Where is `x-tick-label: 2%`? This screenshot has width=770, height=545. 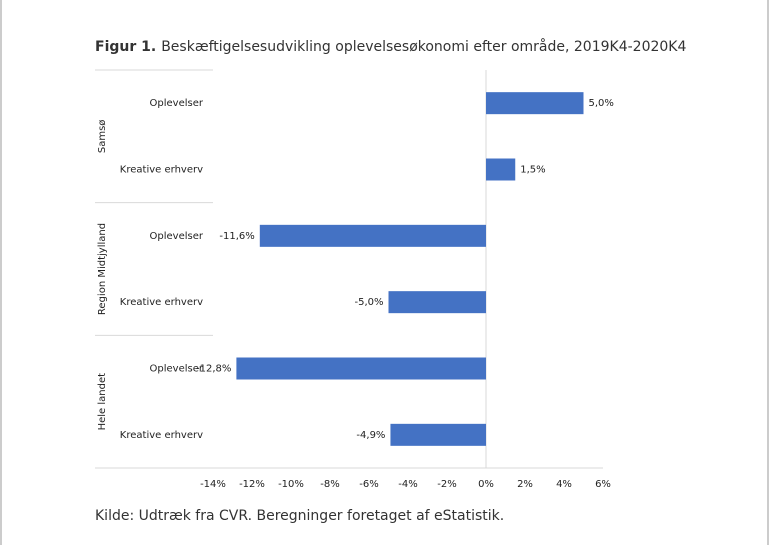
x-tick-label: 2% is located at coordinates (525, 484).